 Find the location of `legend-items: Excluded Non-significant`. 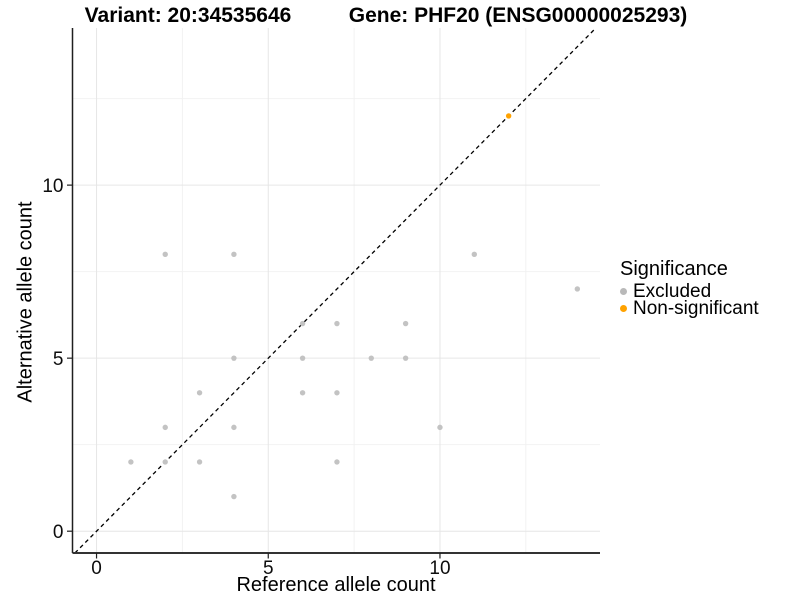

legend-items: Excluded Non-significant is located at coordinates (689, 300).